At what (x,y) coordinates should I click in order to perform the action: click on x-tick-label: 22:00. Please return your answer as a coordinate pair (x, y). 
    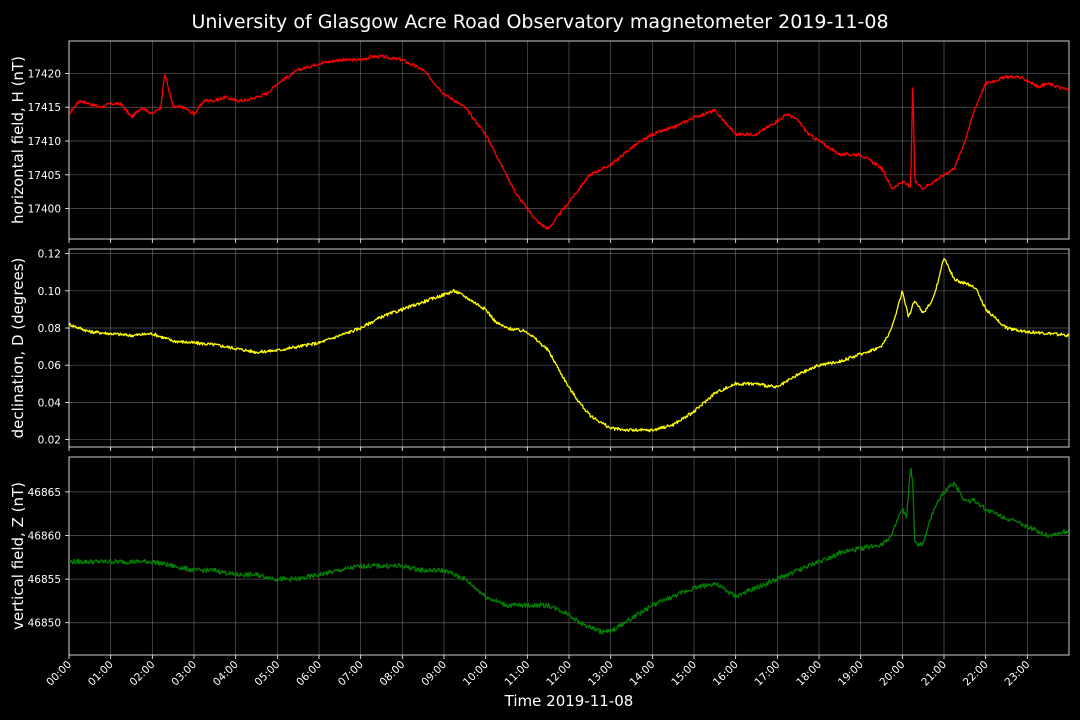
    Looking at the image, I should click on (976, 674).